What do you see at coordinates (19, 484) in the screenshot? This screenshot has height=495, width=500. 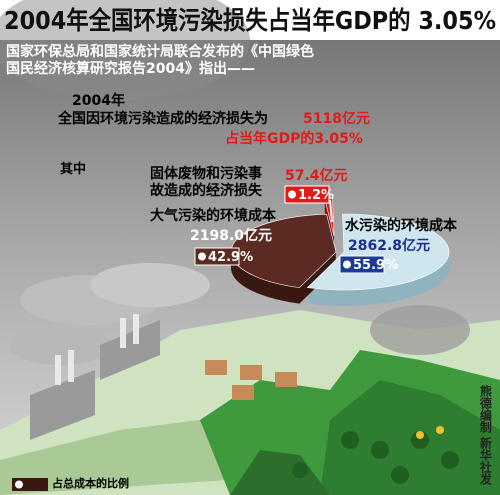 I see `legend-icon` at bounding box center [19, 484].